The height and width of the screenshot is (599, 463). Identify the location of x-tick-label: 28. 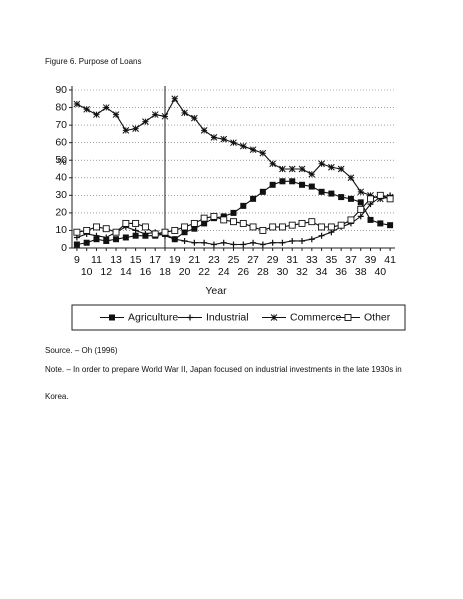
(263, 272).